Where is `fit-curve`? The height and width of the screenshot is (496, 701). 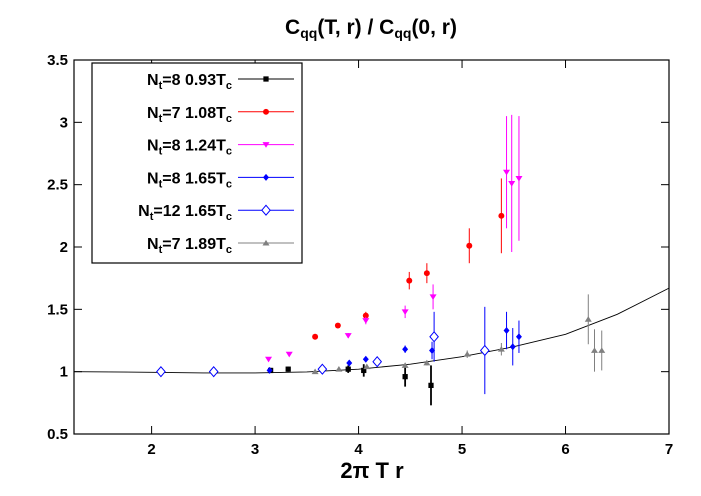 fit-curve is located at coordinates (371, 330).